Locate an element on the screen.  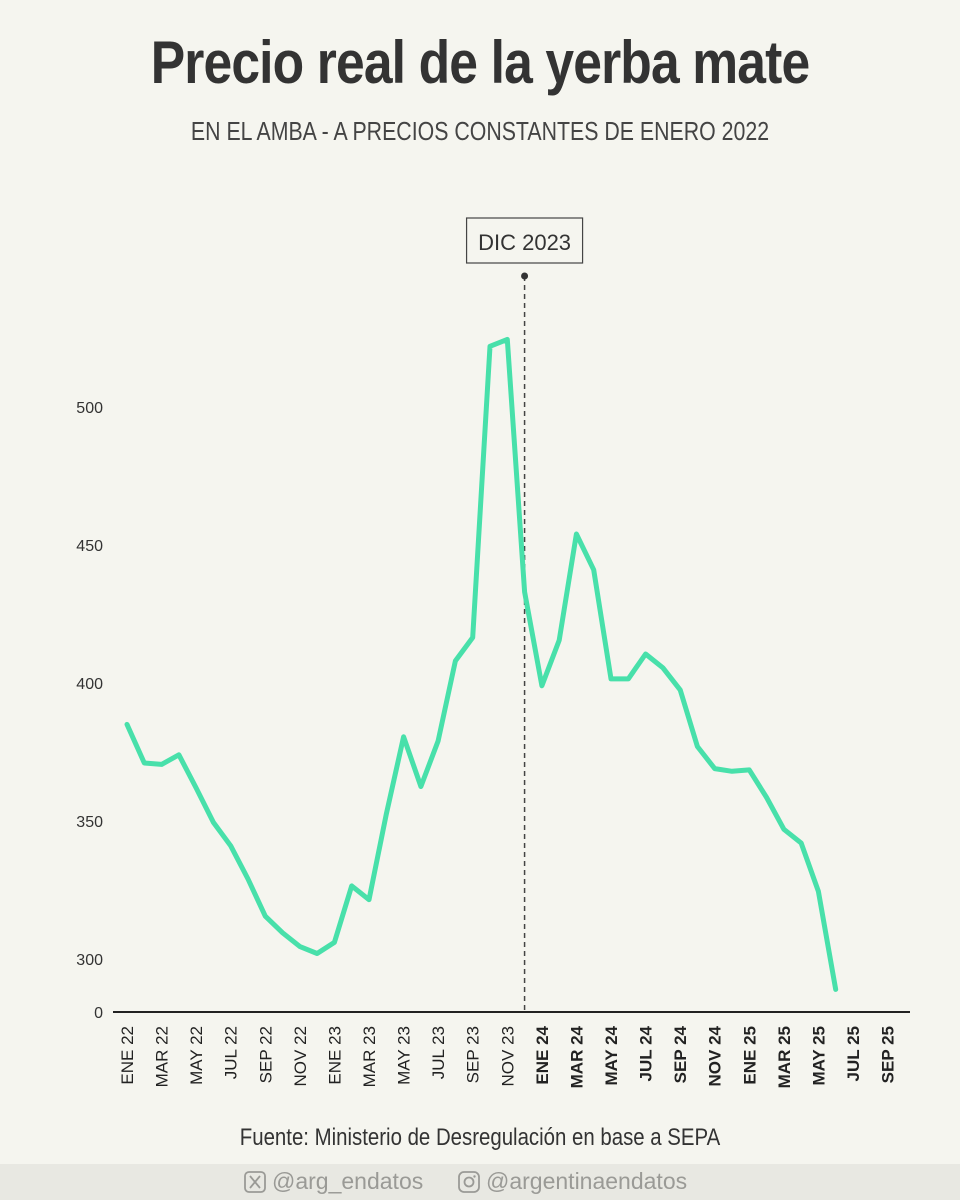
x-handle-text: @arg_endatos is located at coordinates (348, 1181).